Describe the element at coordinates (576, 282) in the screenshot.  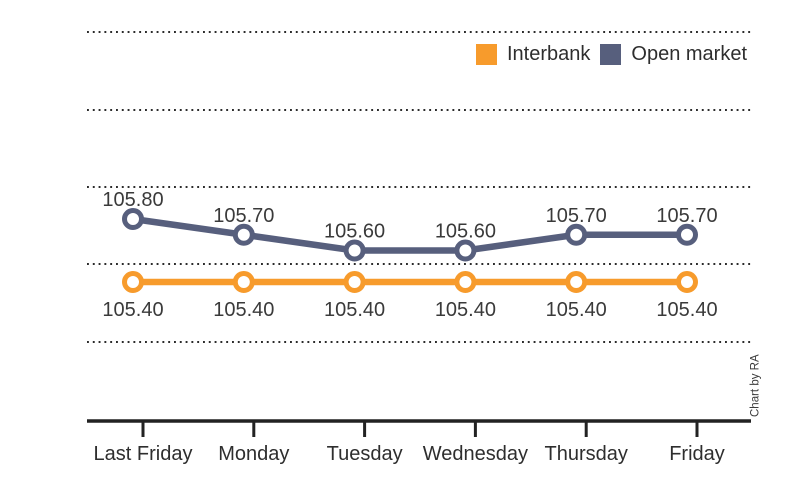
I see `data-point-marker-interbank-thursday` at that location.